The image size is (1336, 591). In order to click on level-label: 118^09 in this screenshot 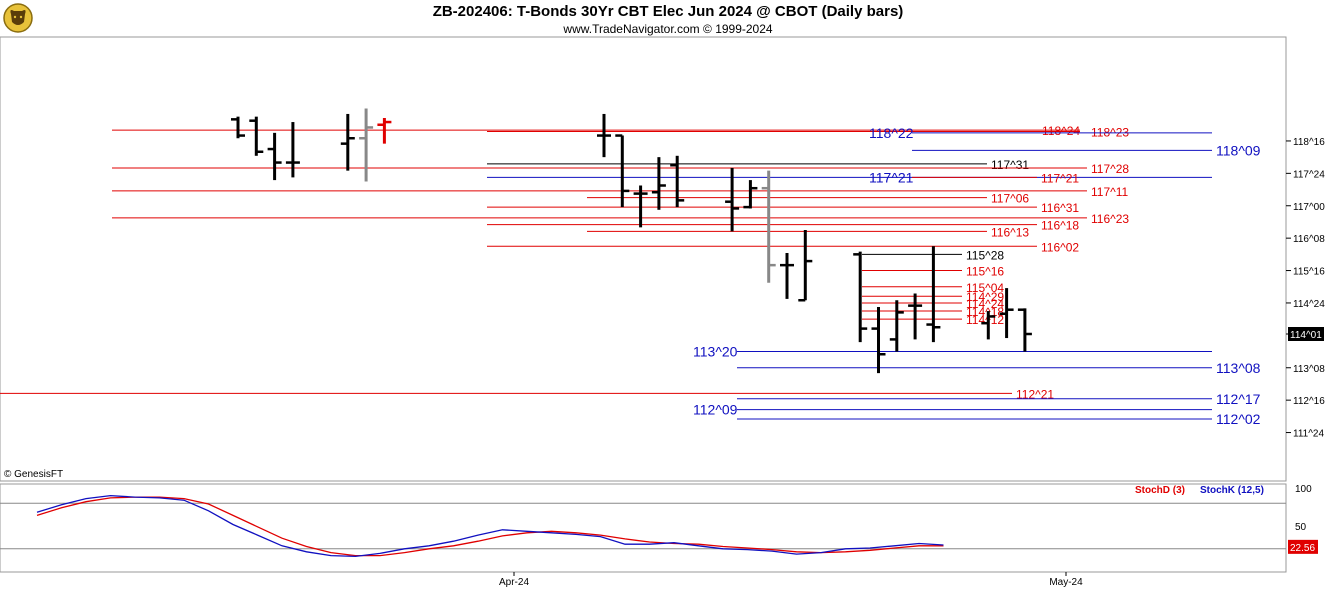, I will do `click(1238, 150)`.